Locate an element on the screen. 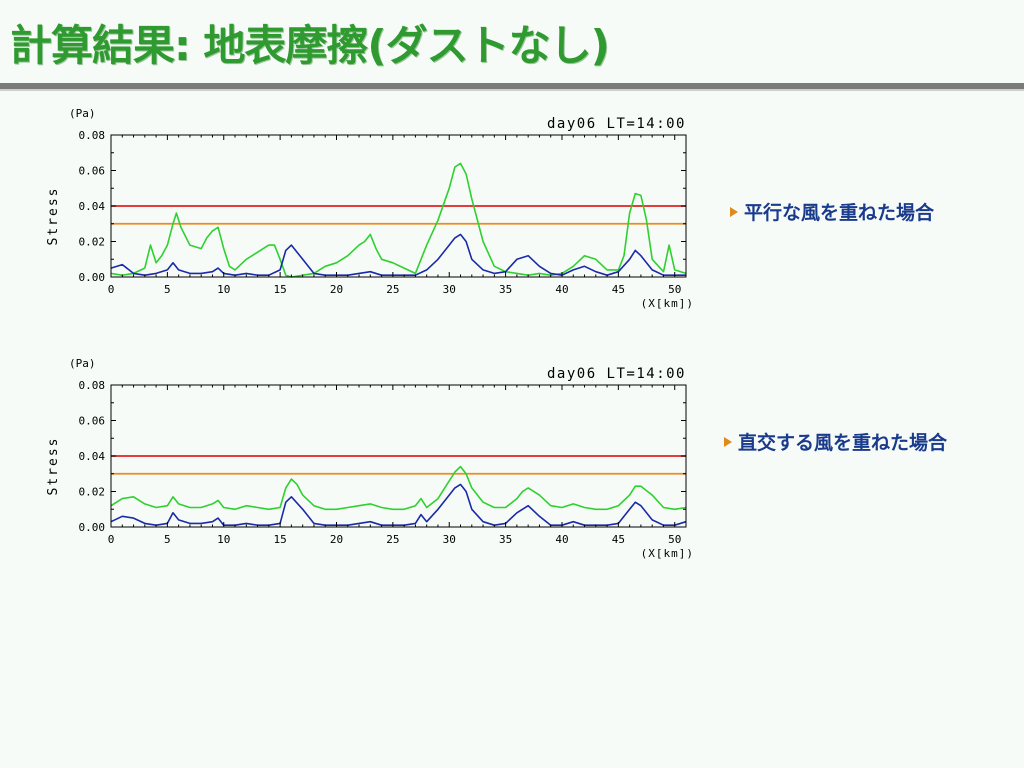 This screenshot has width=1024, height=768. note-parallel-wind-text: 平行な風を重ねた場合 is located at coordinates (839, 213).